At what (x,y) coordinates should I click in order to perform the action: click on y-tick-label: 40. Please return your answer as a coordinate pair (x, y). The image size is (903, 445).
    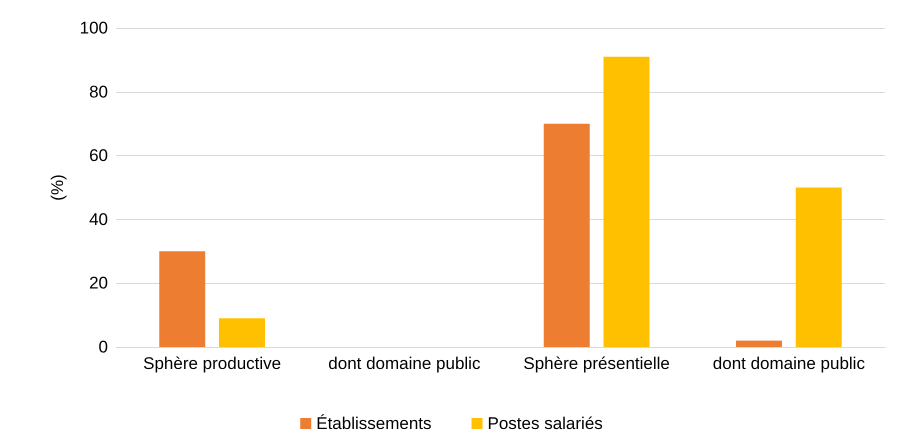
    Looking at the image, I should click on (98, 219).